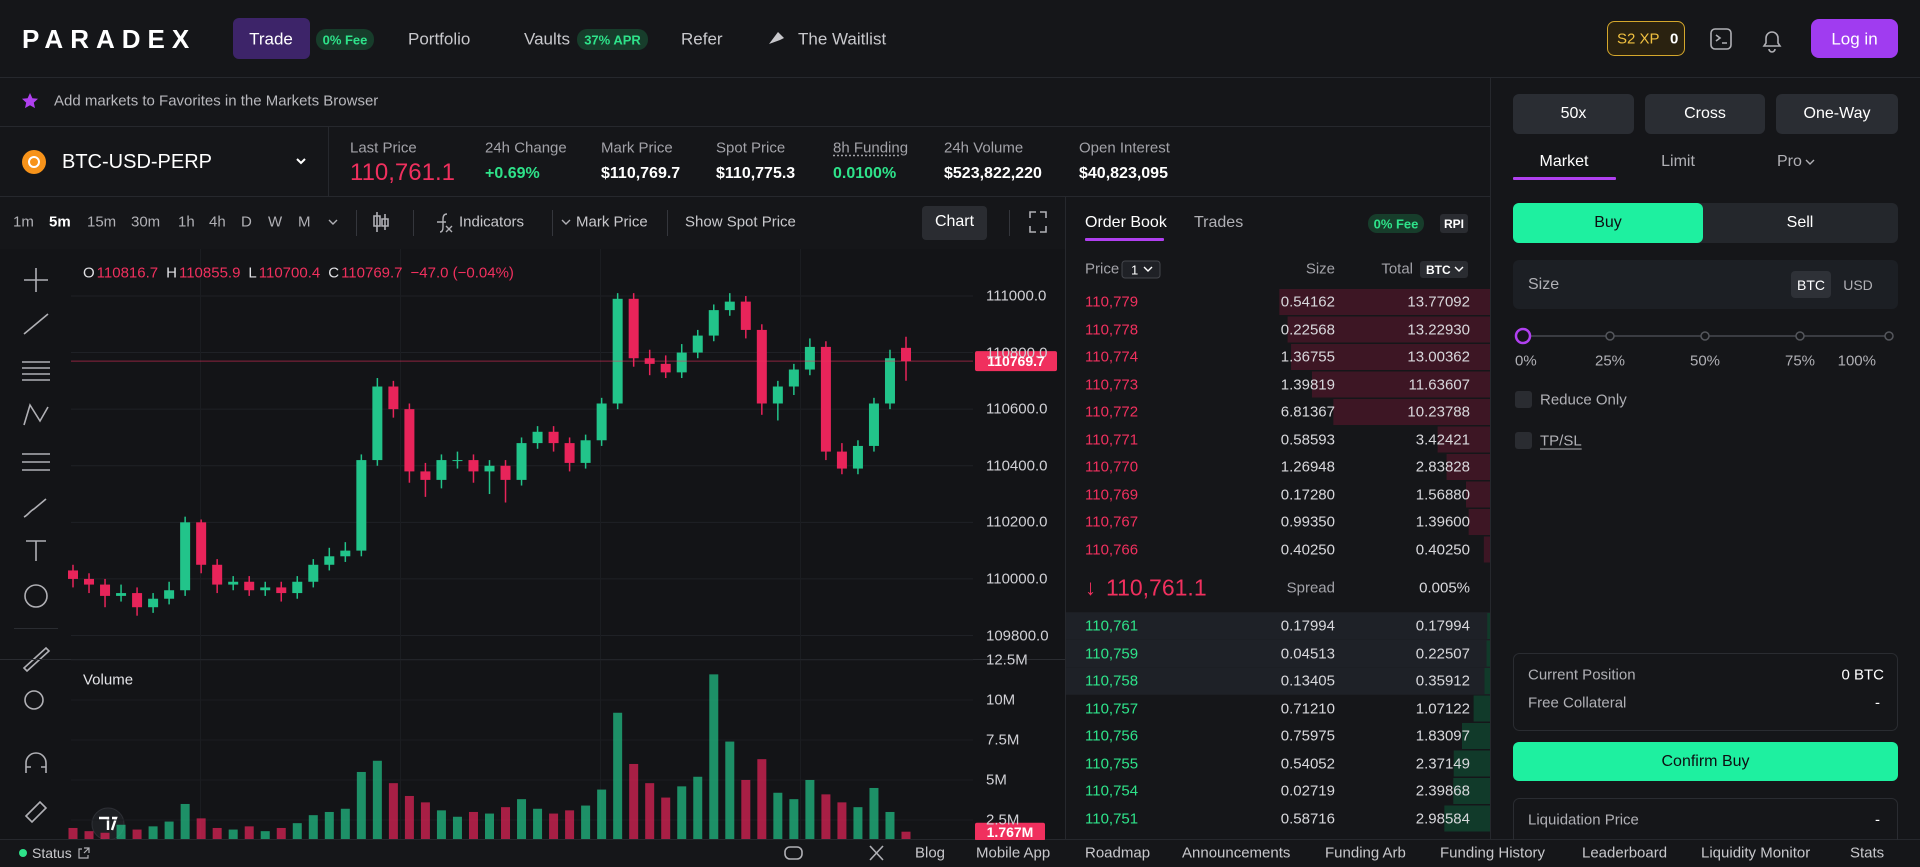  Describe the element at coordinates (547, 39) in the screenshot. I see `nav-vaults: Vaults` at that location.